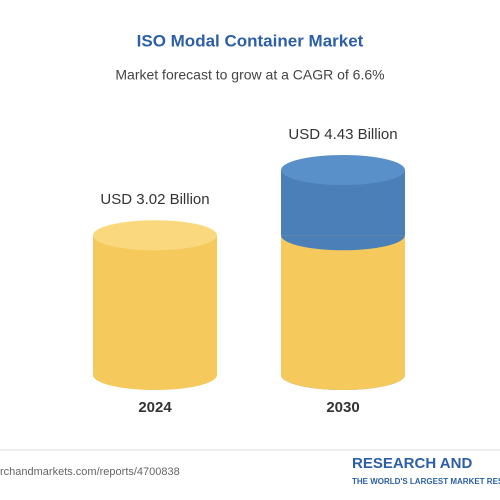  Describe the element at coordinates (342, 134) in the screenshot. I see `value-label: USD 4.43 Billion` at that location.